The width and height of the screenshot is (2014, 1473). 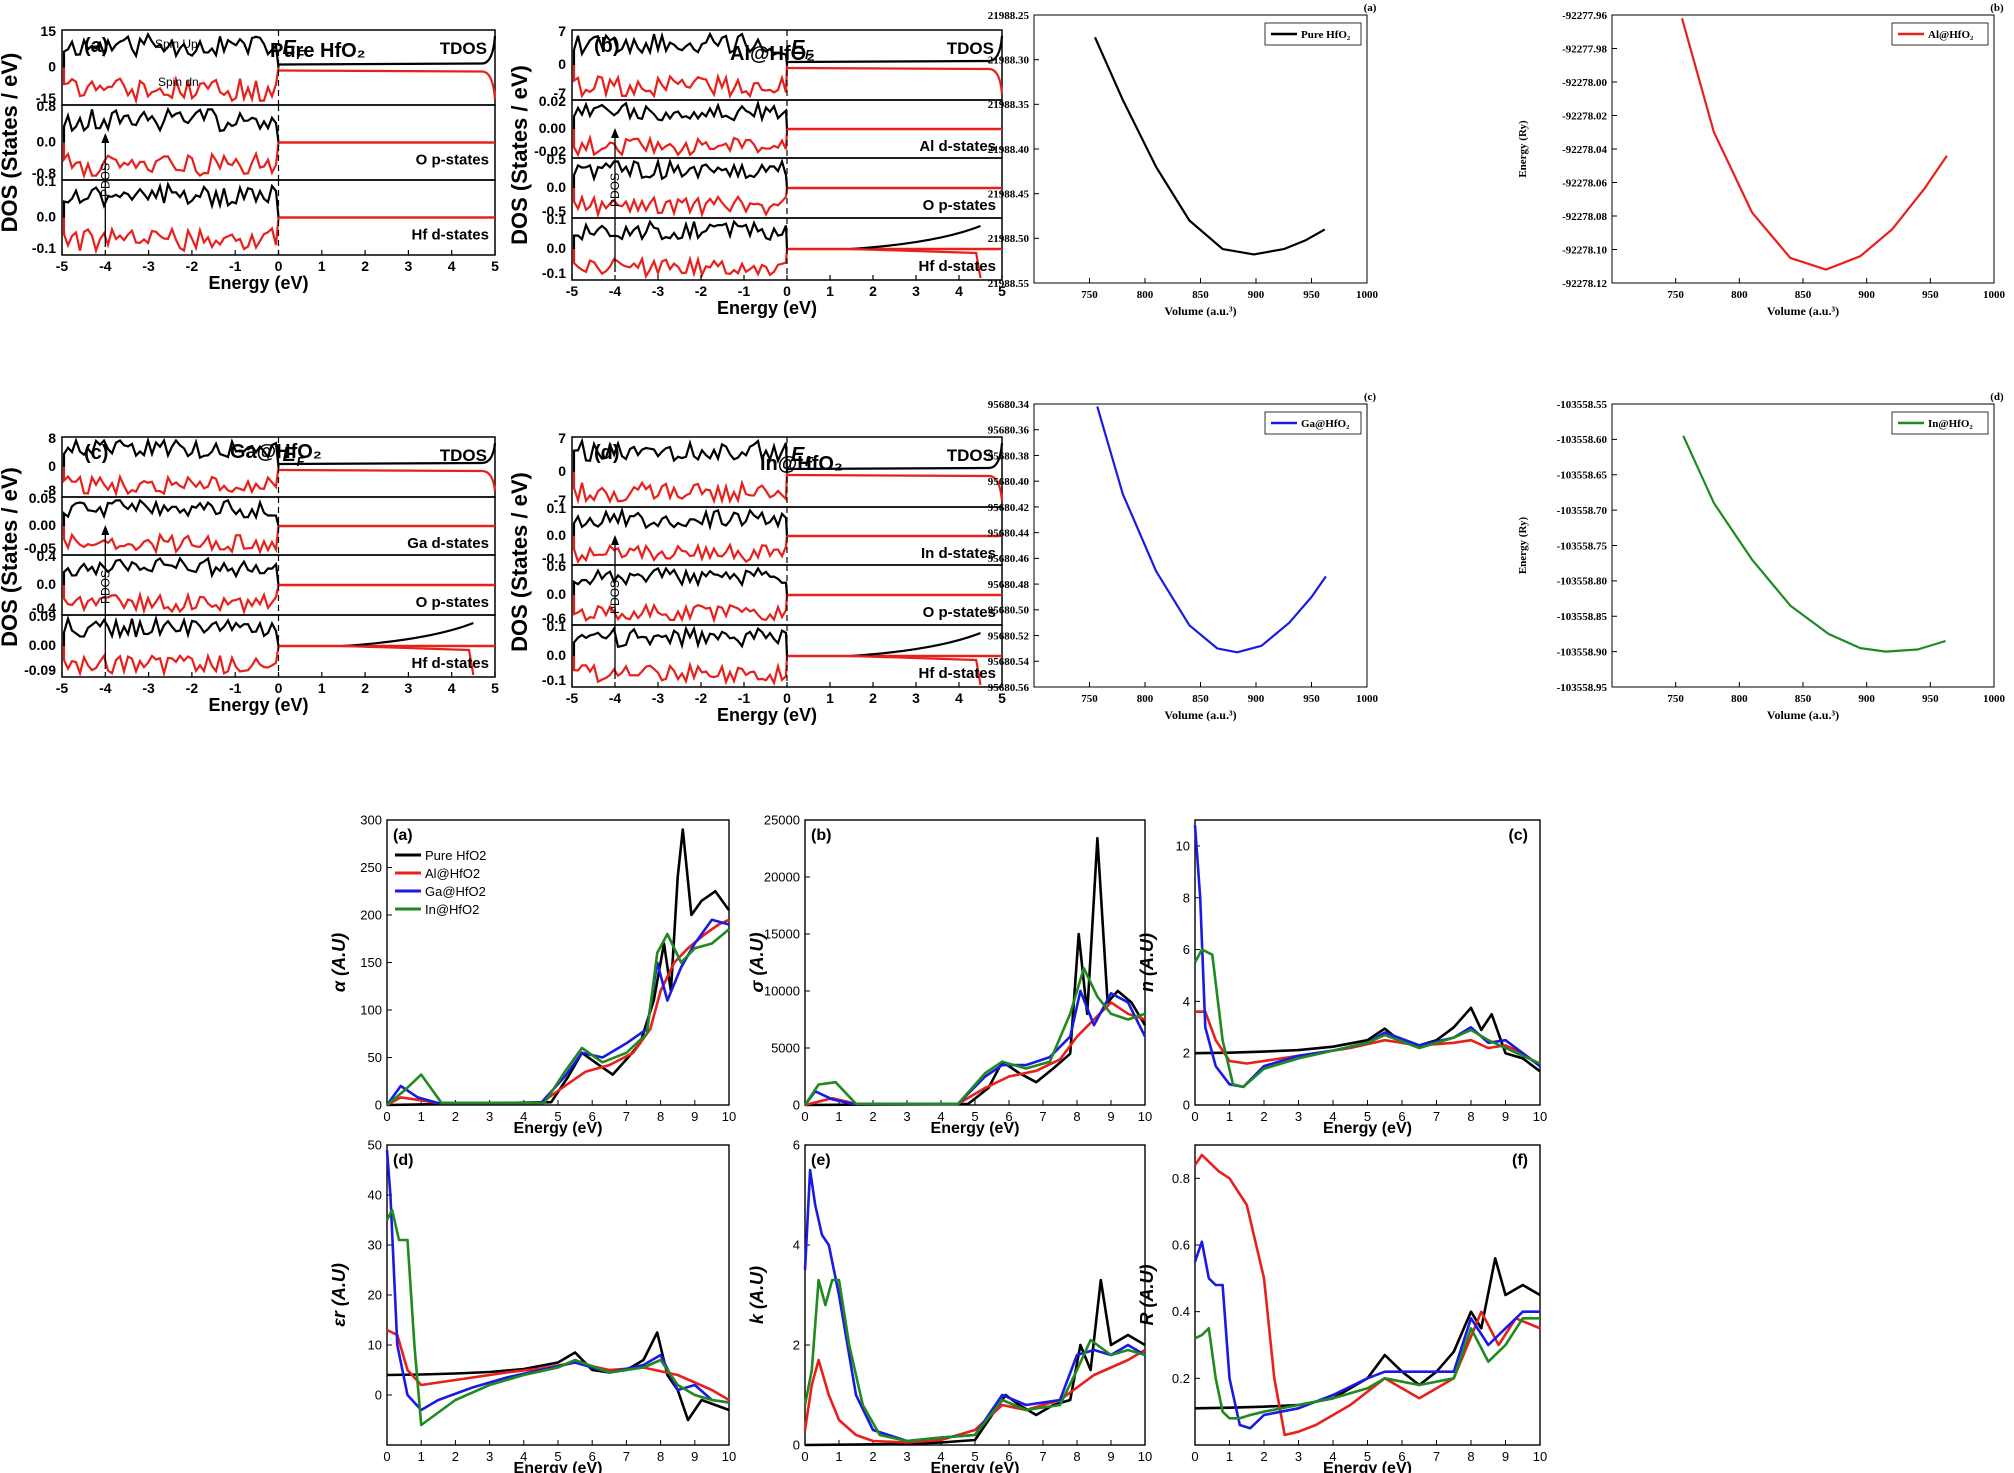 I want to click on chart-y-tick: 4, so click(x=796, y=1245).